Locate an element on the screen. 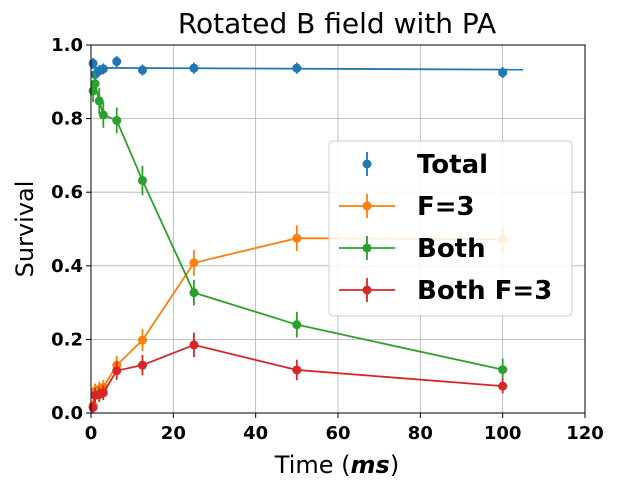 The width and height of the screenshot is (617, 488). legend: Total F=3 Both Both F=3 is located at coordinates (450, 228).